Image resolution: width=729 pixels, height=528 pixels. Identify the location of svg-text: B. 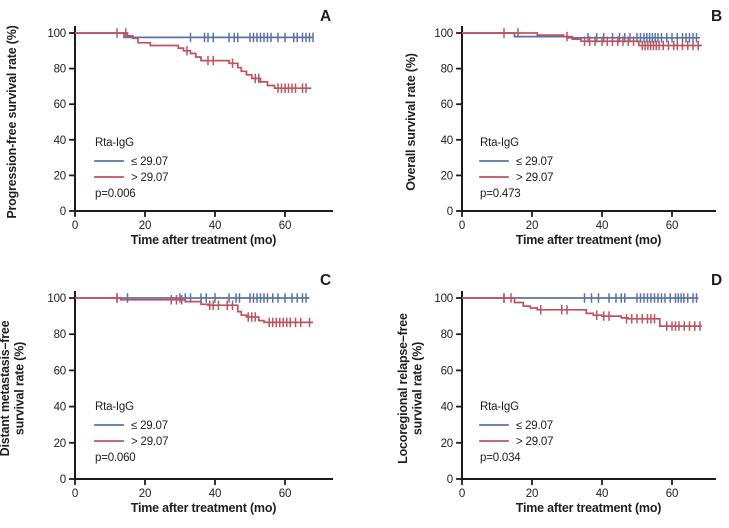
(716, 16).